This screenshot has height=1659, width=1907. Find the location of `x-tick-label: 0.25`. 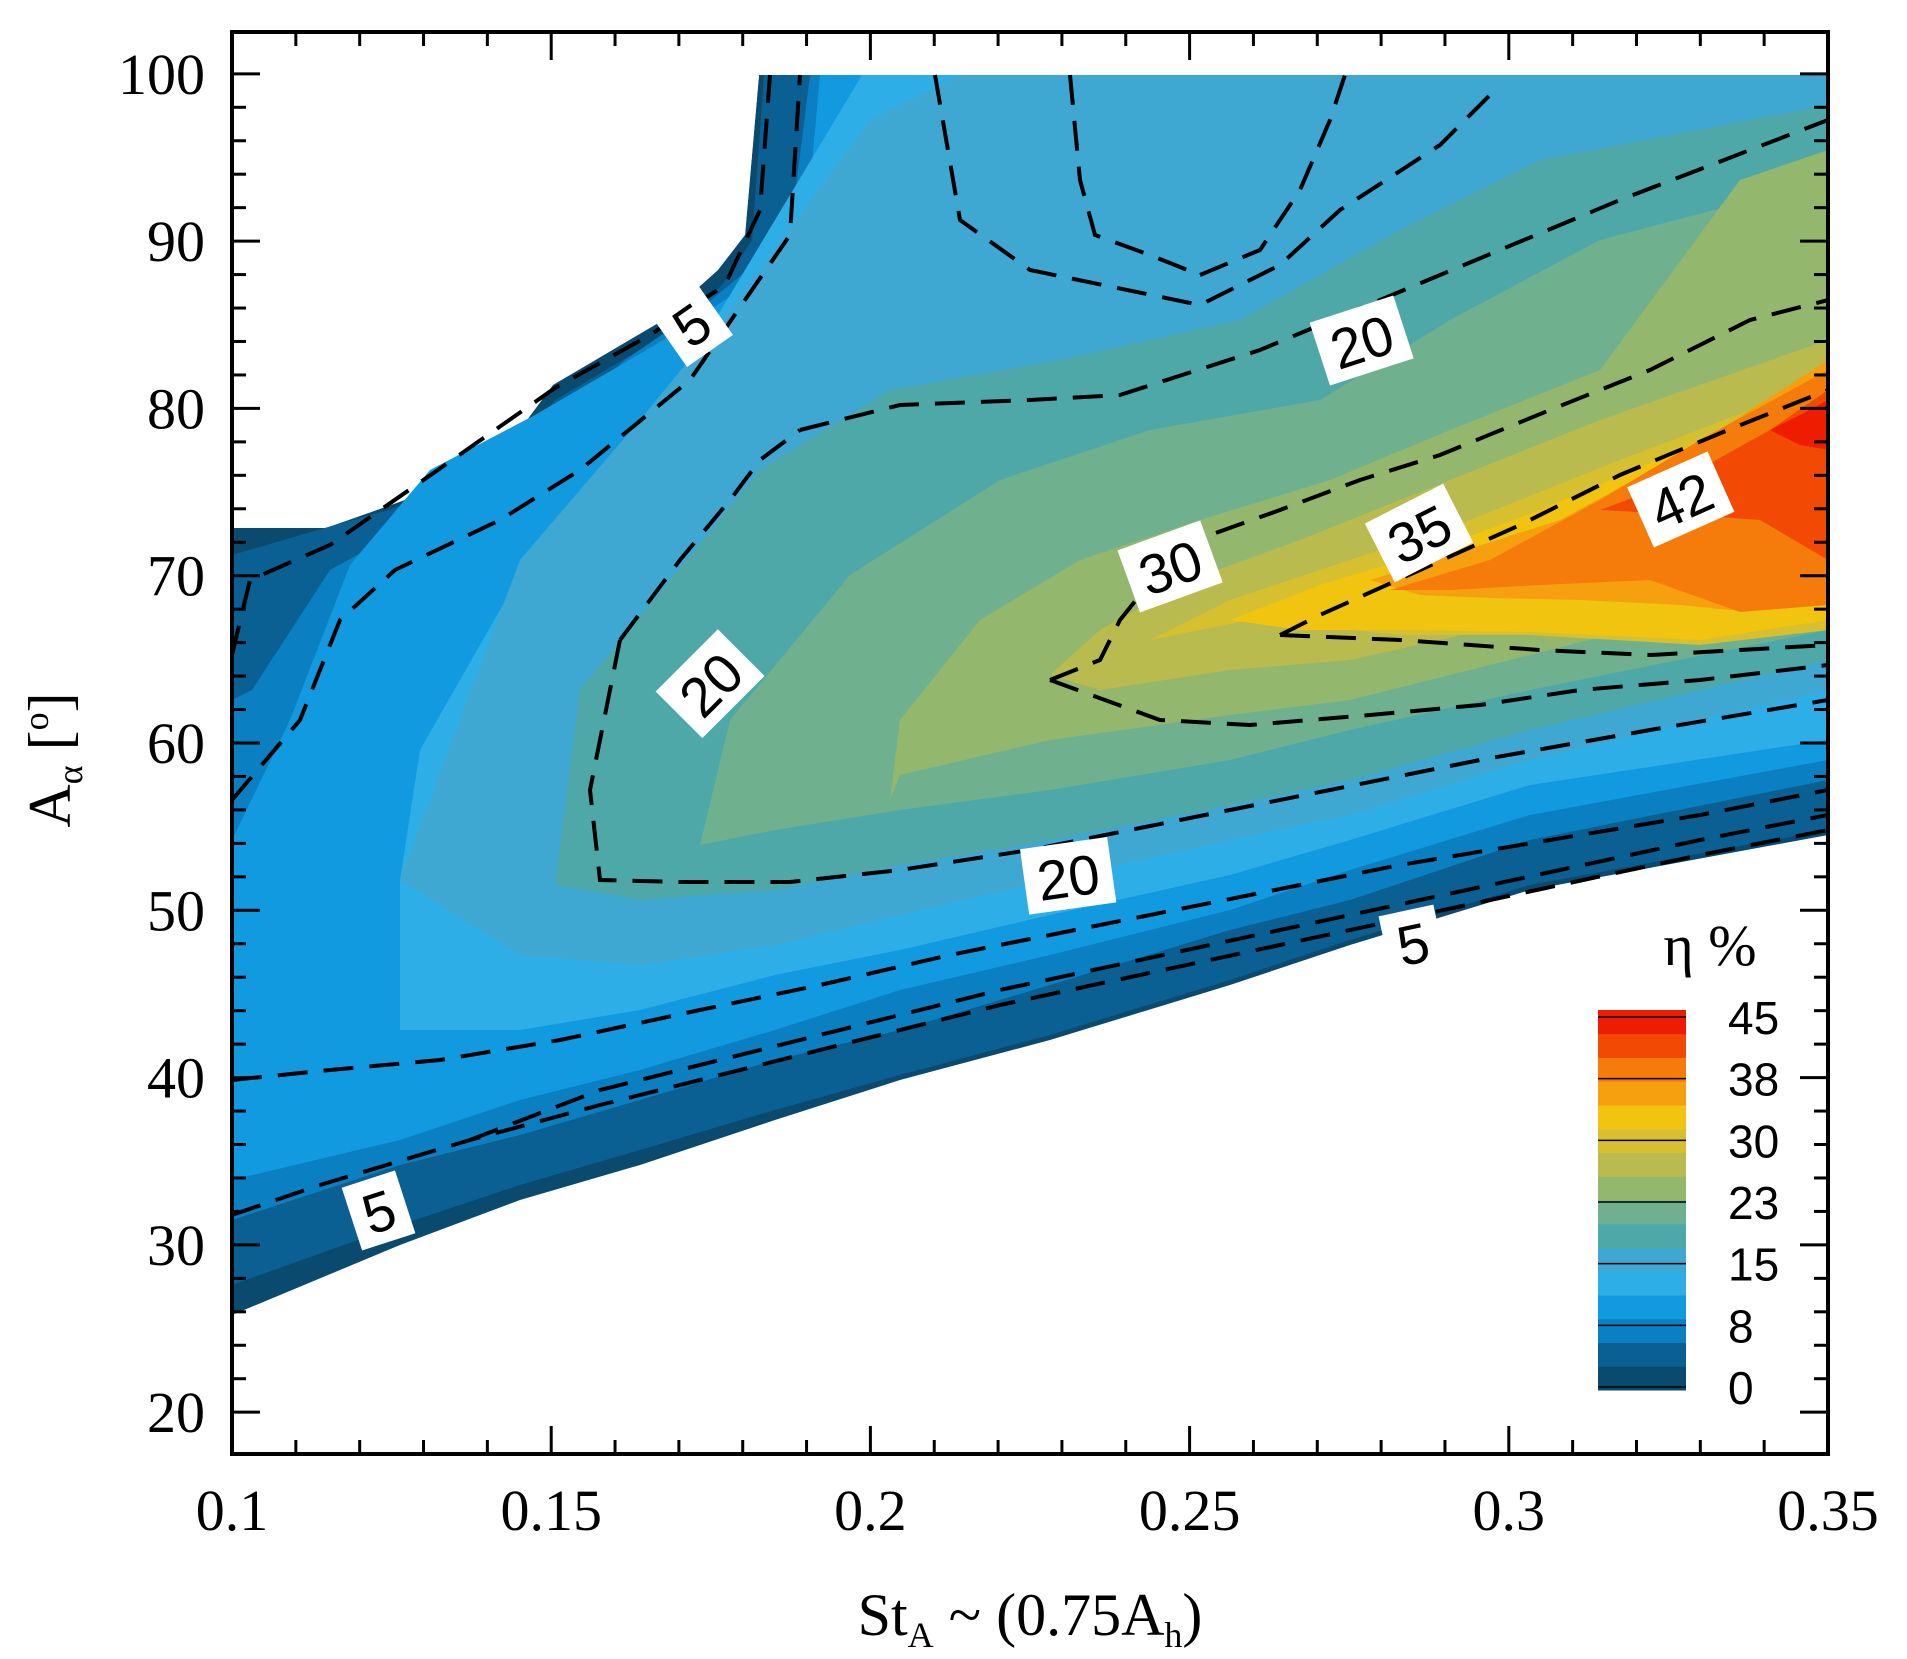

x-tick-label: 0.25 is located at coordinates (1190, 1510).